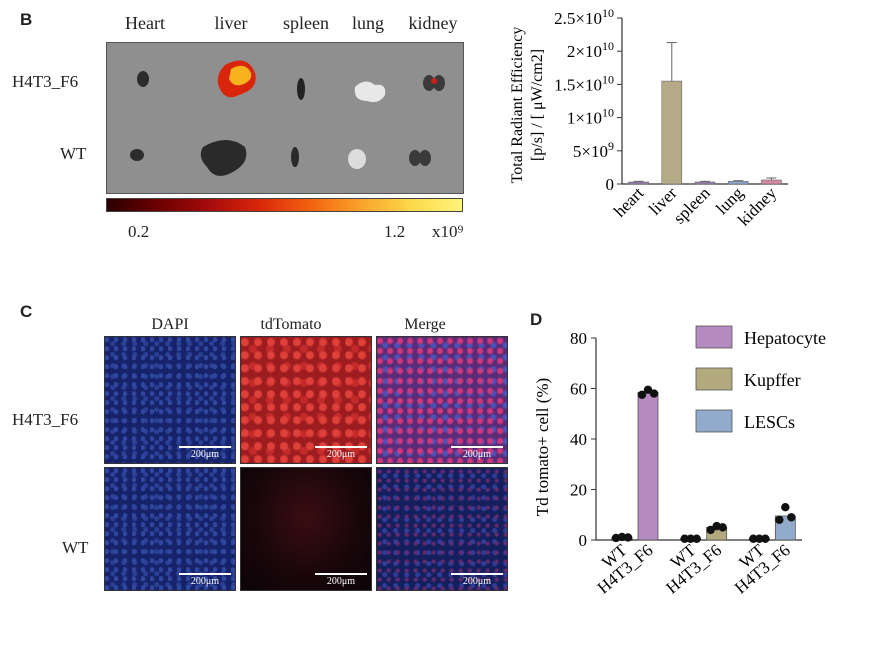 The width and height of the screenshot is (869, 657). What do you see at coordinates (578, 338) in the screenshot?
I see `d-y-tick-label: 80` at bounding box center [578, 338].